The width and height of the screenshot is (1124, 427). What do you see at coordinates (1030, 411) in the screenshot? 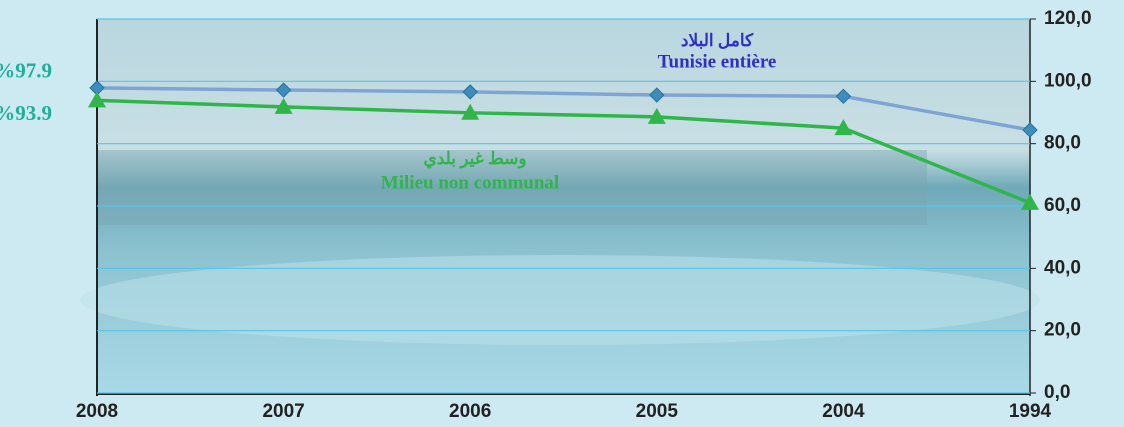
I see `x-tick-label: 1994` at bounding box center [1030, 411].